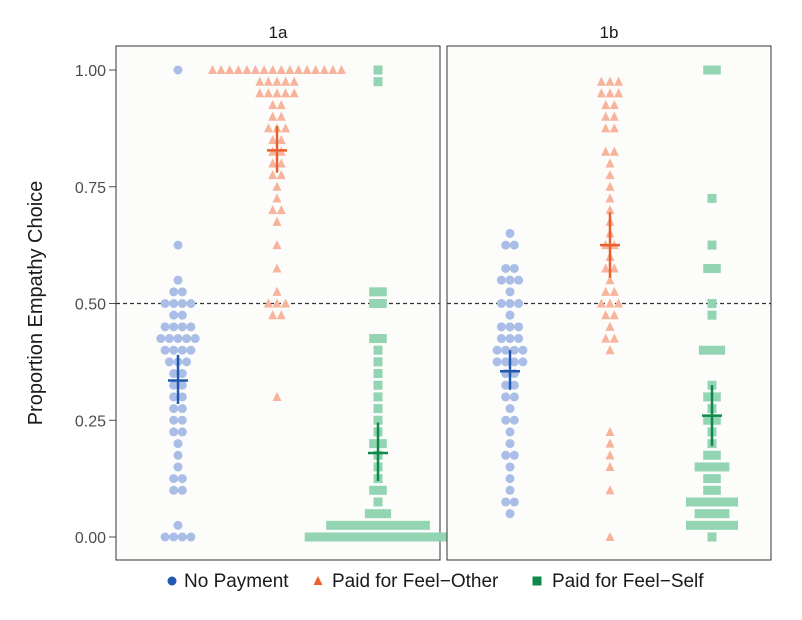 Image resolution: width=802 pixels, height=620 pixels. I want to click on legend-paid_self-label: Paid for Feel−Self, so click(628, 581).